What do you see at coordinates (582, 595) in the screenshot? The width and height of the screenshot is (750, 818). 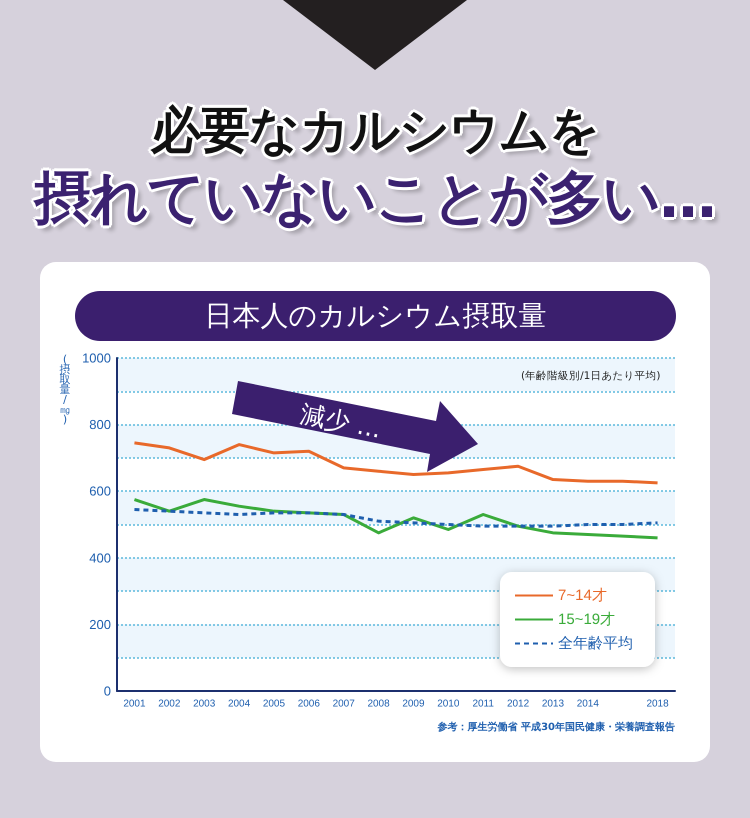 I see `legend-label: 7~14才` at bounding box center [582, 595].